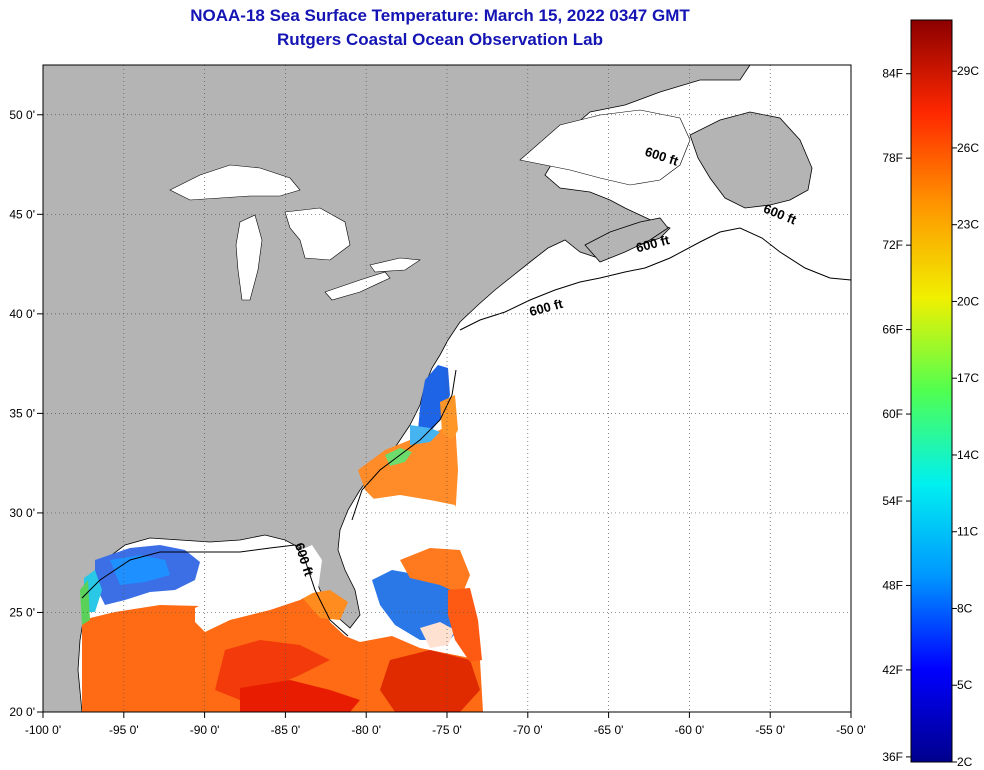 The height and width of the screenshot is (770, 984). I want to click on lon-tick-label: -90 0', so click(205, 730).